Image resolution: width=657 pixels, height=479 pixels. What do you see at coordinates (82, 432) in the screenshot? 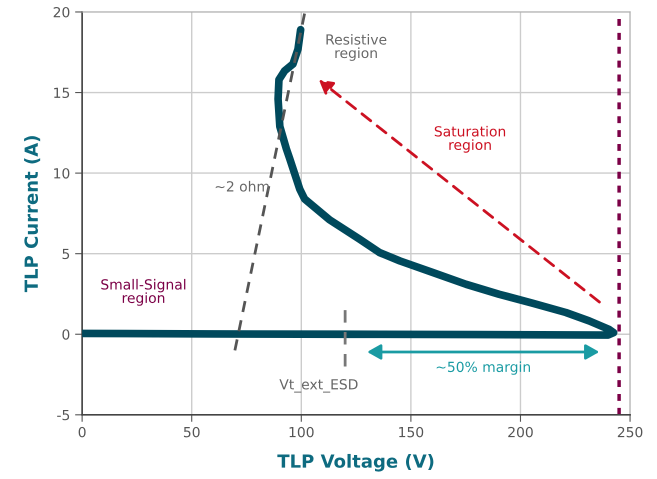
I see `x-tick-label: 0` at bounding box center [82, 432].